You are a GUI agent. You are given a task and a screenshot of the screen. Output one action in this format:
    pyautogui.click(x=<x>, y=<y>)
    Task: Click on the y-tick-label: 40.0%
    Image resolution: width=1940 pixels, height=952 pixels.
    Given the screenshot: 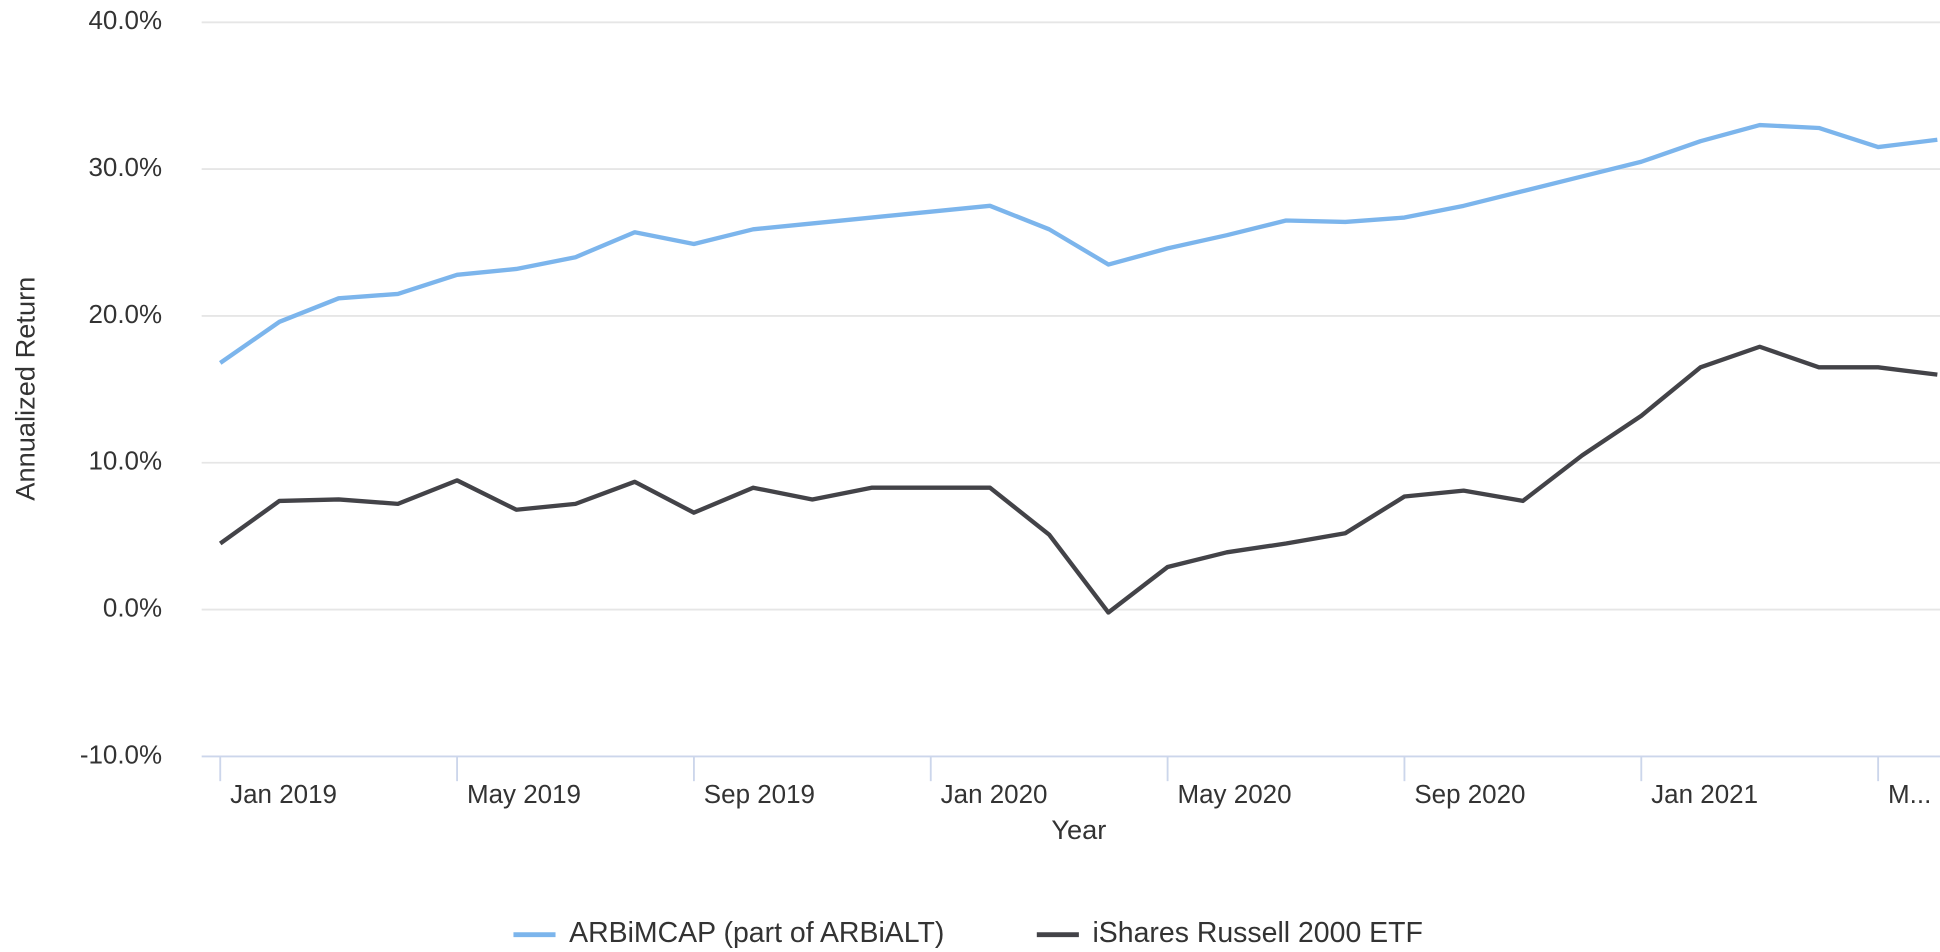 What is the action you would take?
    pyautogui.click(x=125, y=20)
    